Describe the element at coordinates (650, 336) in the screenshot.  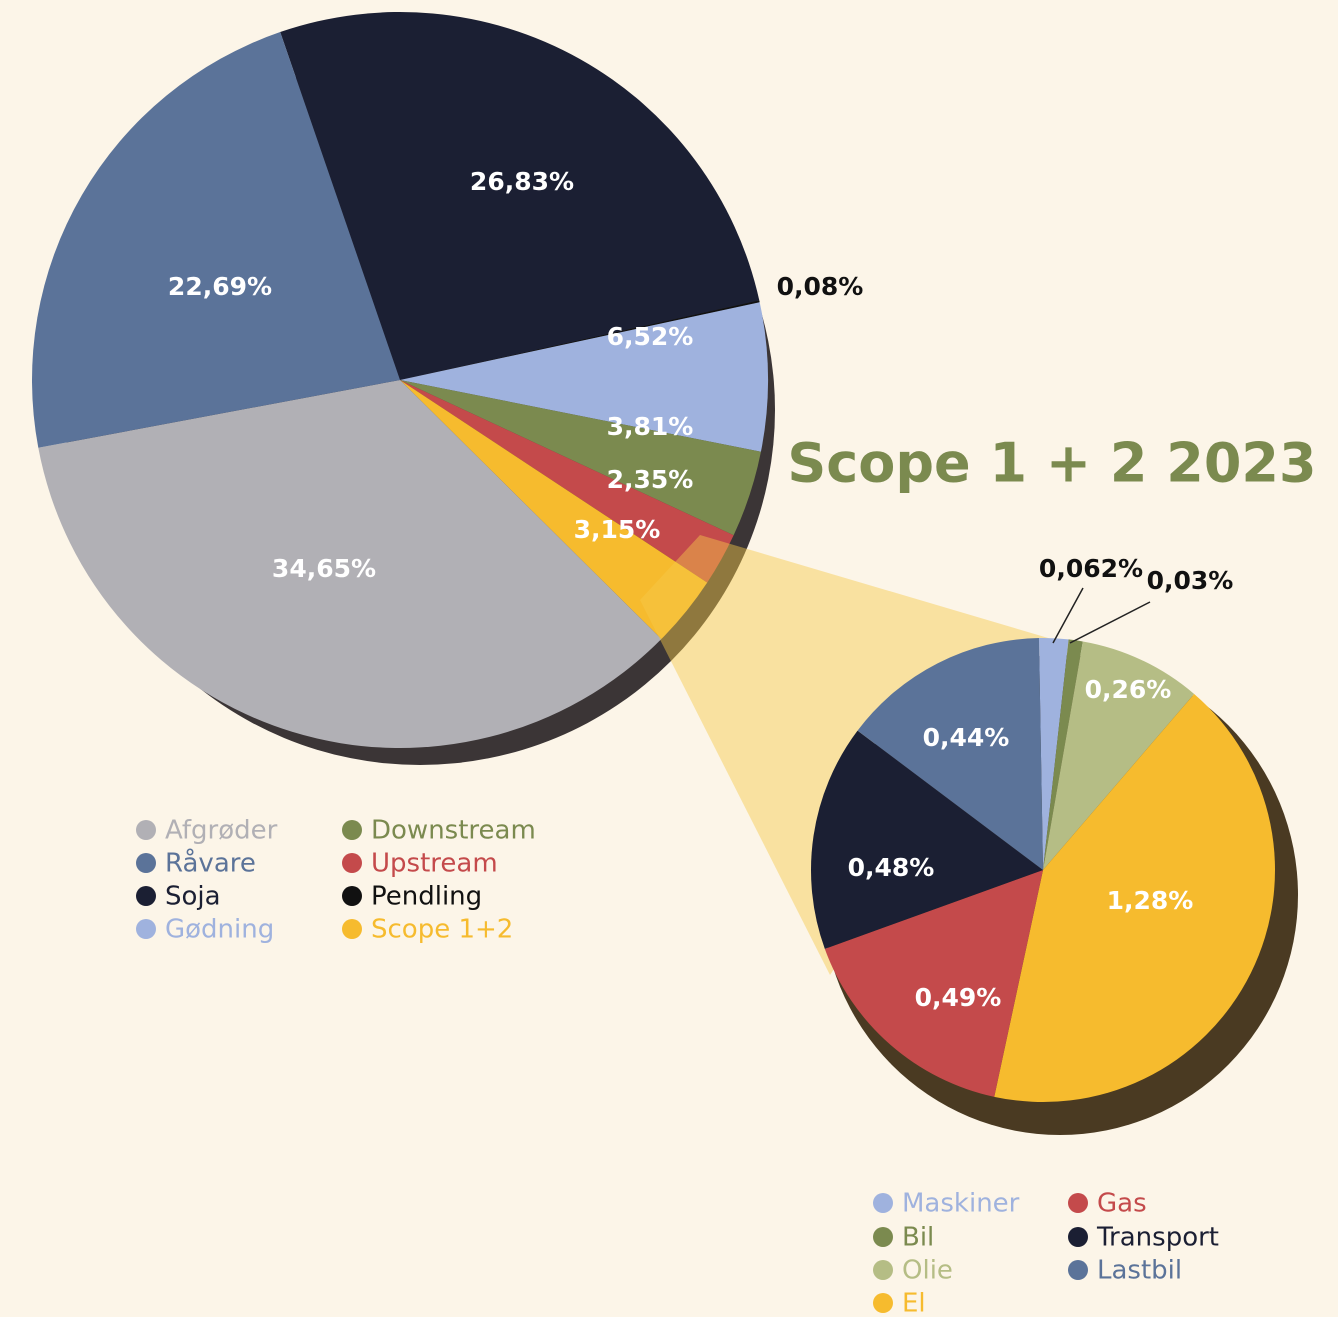
I see `data-label: 6,52%` at that location.